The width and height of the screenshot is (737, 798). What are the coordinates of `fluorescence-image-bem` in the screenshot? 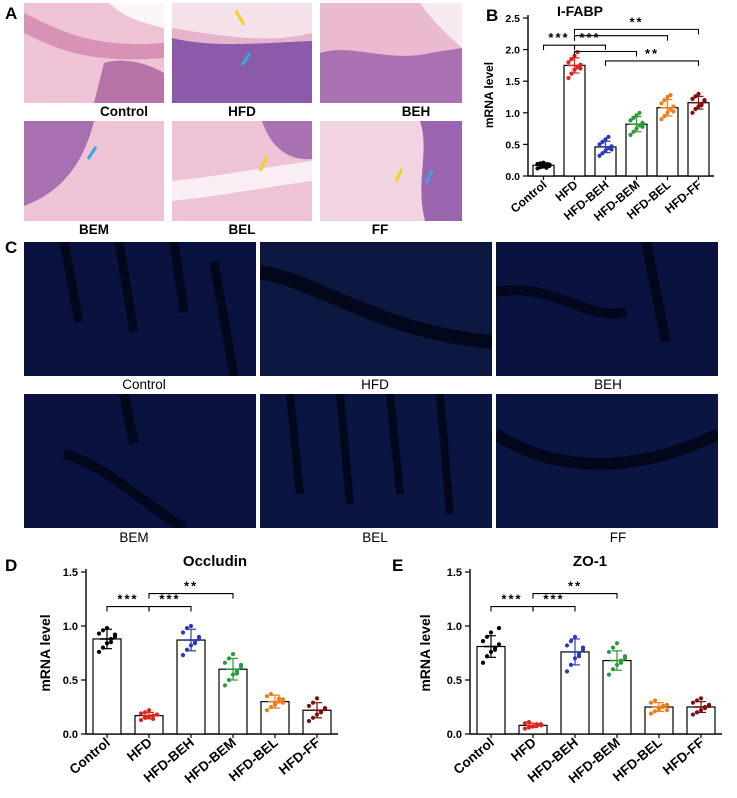 It's located at (140, 461).